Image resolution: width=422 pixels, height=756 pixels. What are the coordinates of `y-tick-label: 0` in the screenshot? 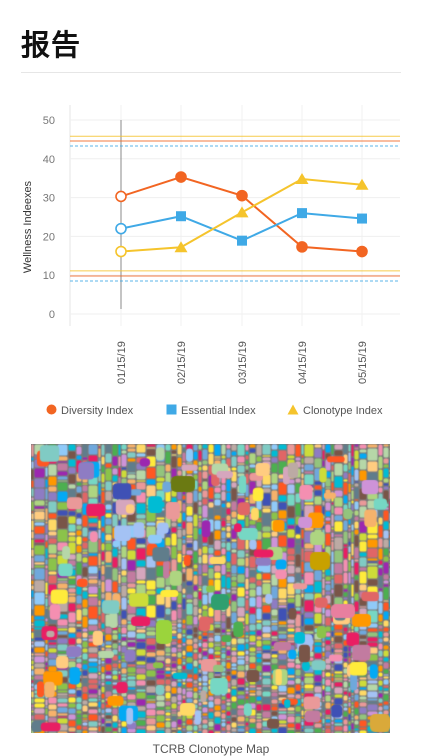 It's located at (52, 315).